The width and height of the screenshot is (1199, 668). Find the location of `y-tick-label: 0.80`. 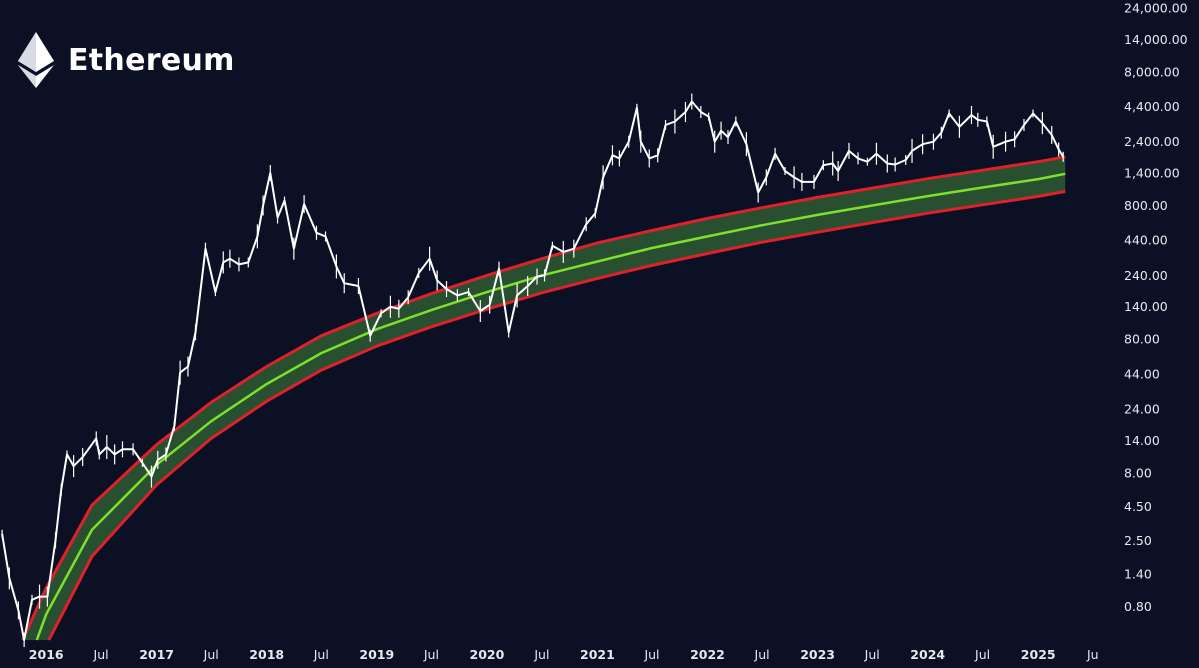

y-tick-label: 0.80 is located at coordinates (1138, 606).